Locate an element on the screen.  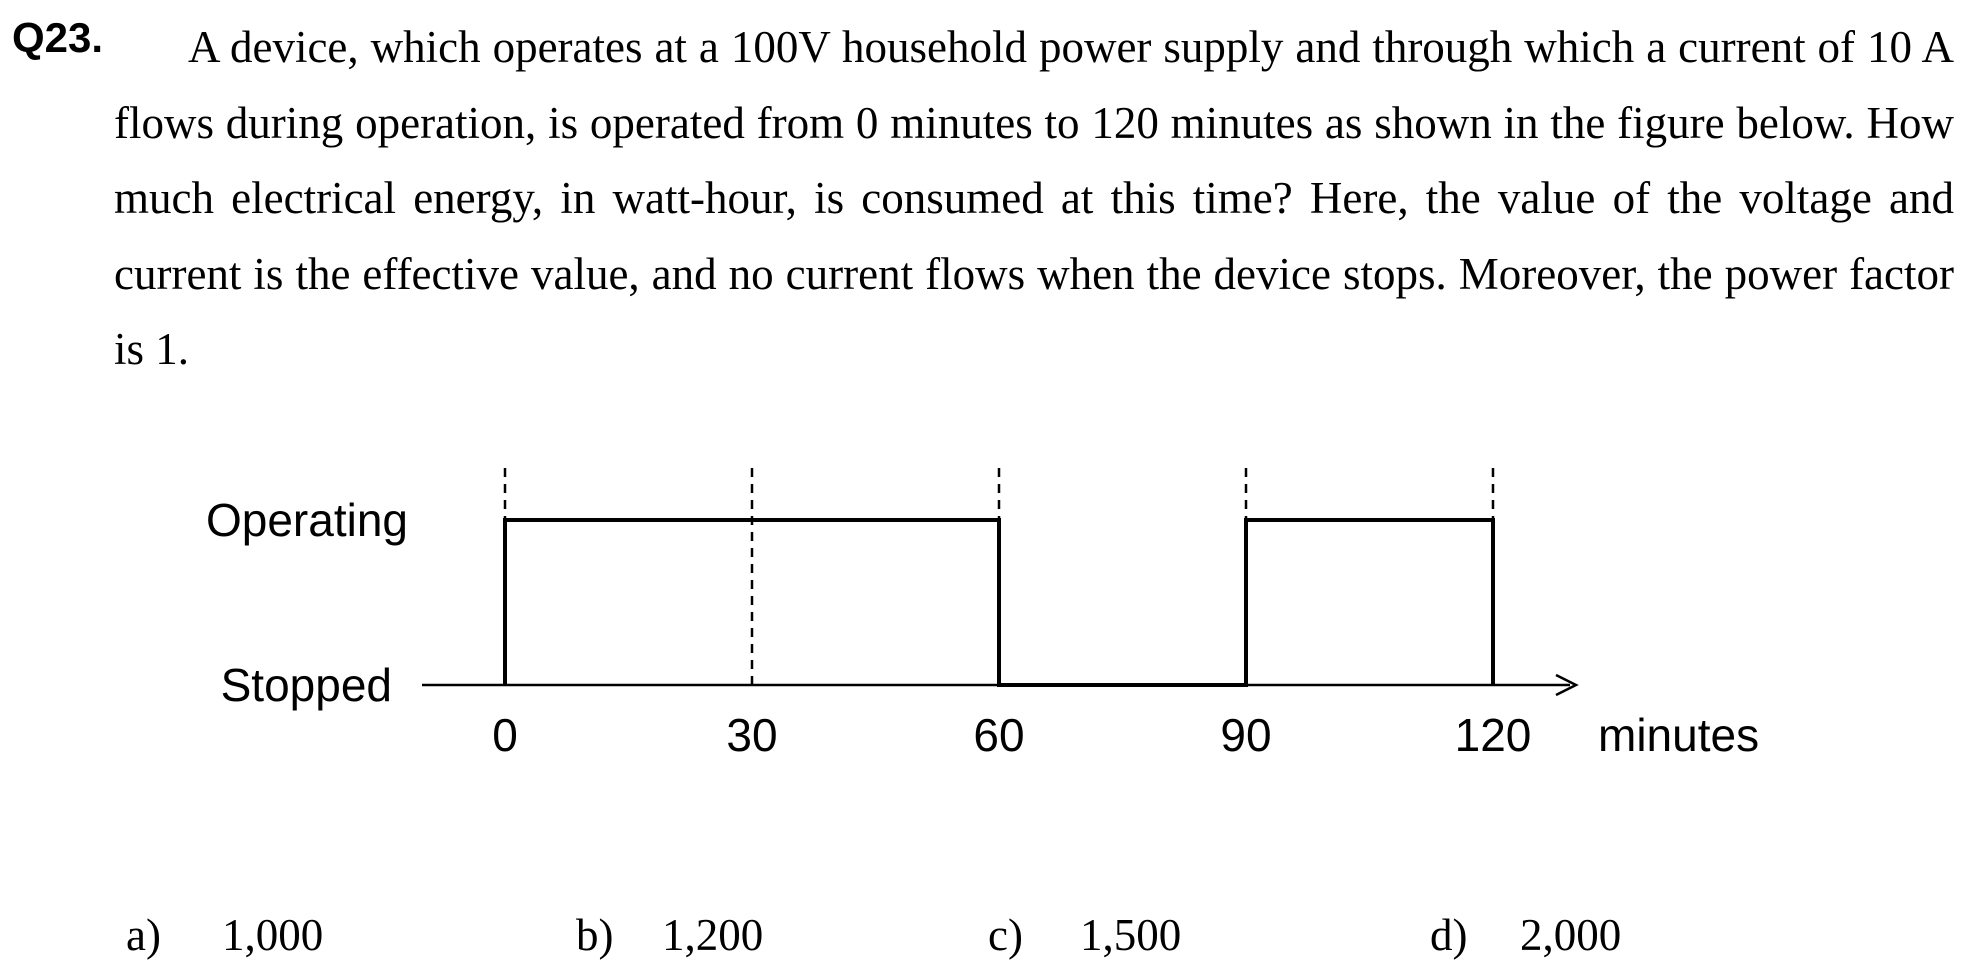
option-a-letter: a) is located at coordinates (143, 935).